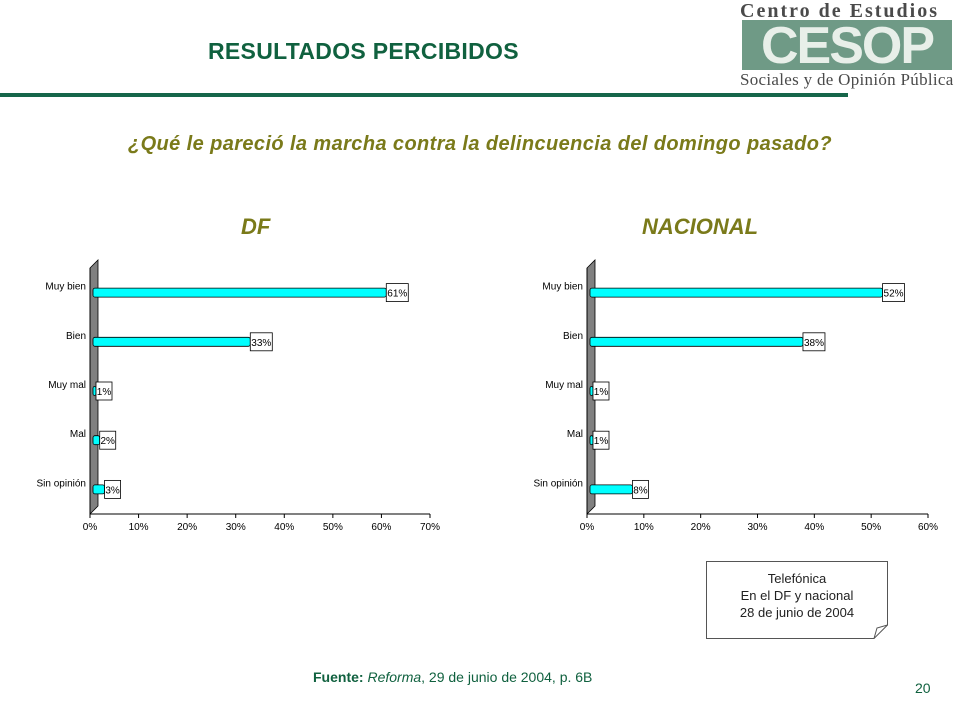 The width and height of the screenshot is (960, 720). I want to click on note-line-2: En el DF y nacional, so click(797, 595).